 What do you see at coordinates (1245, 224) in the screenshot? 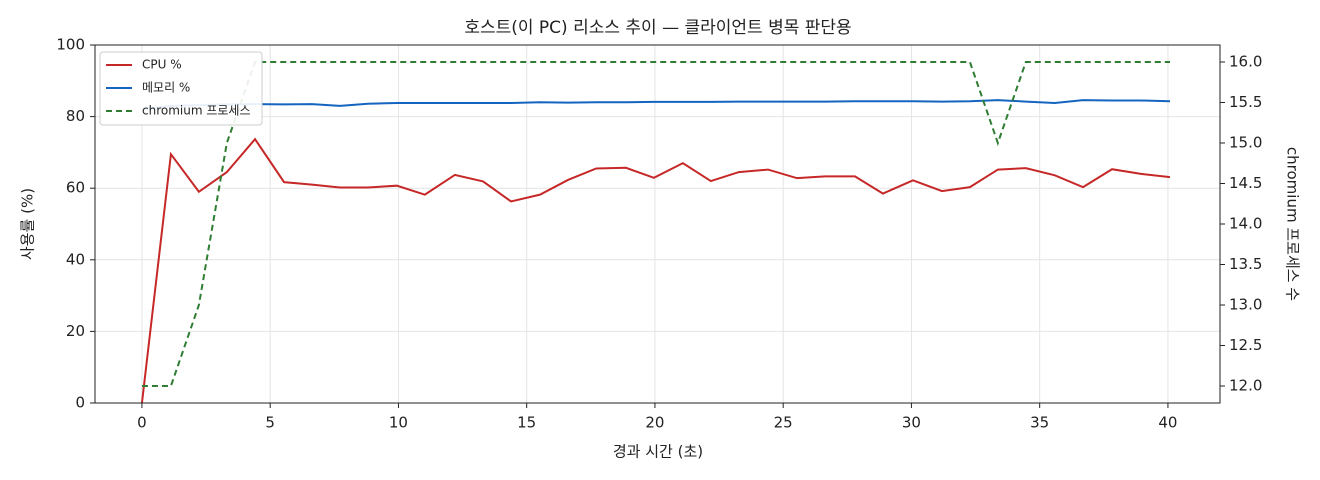
I see `y2-tick-label: 14.0` at bounding box center [1245, 224].